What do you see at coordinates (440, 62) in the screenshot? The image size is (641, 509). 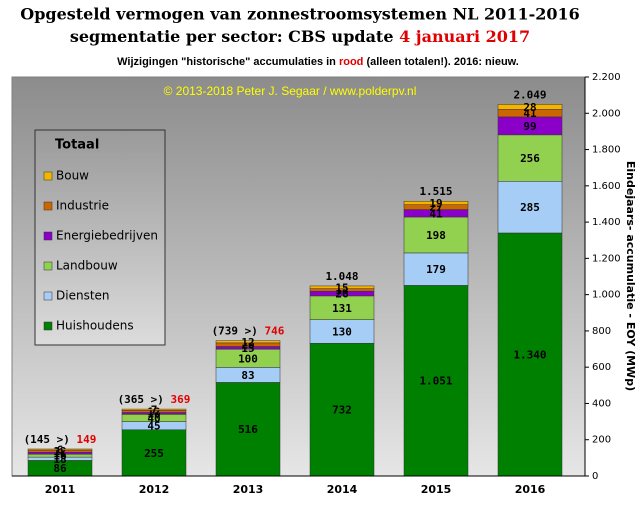 I see `note-after: (alleen totalen!). 2016: nieuw.` at bounding box center [440, 62].